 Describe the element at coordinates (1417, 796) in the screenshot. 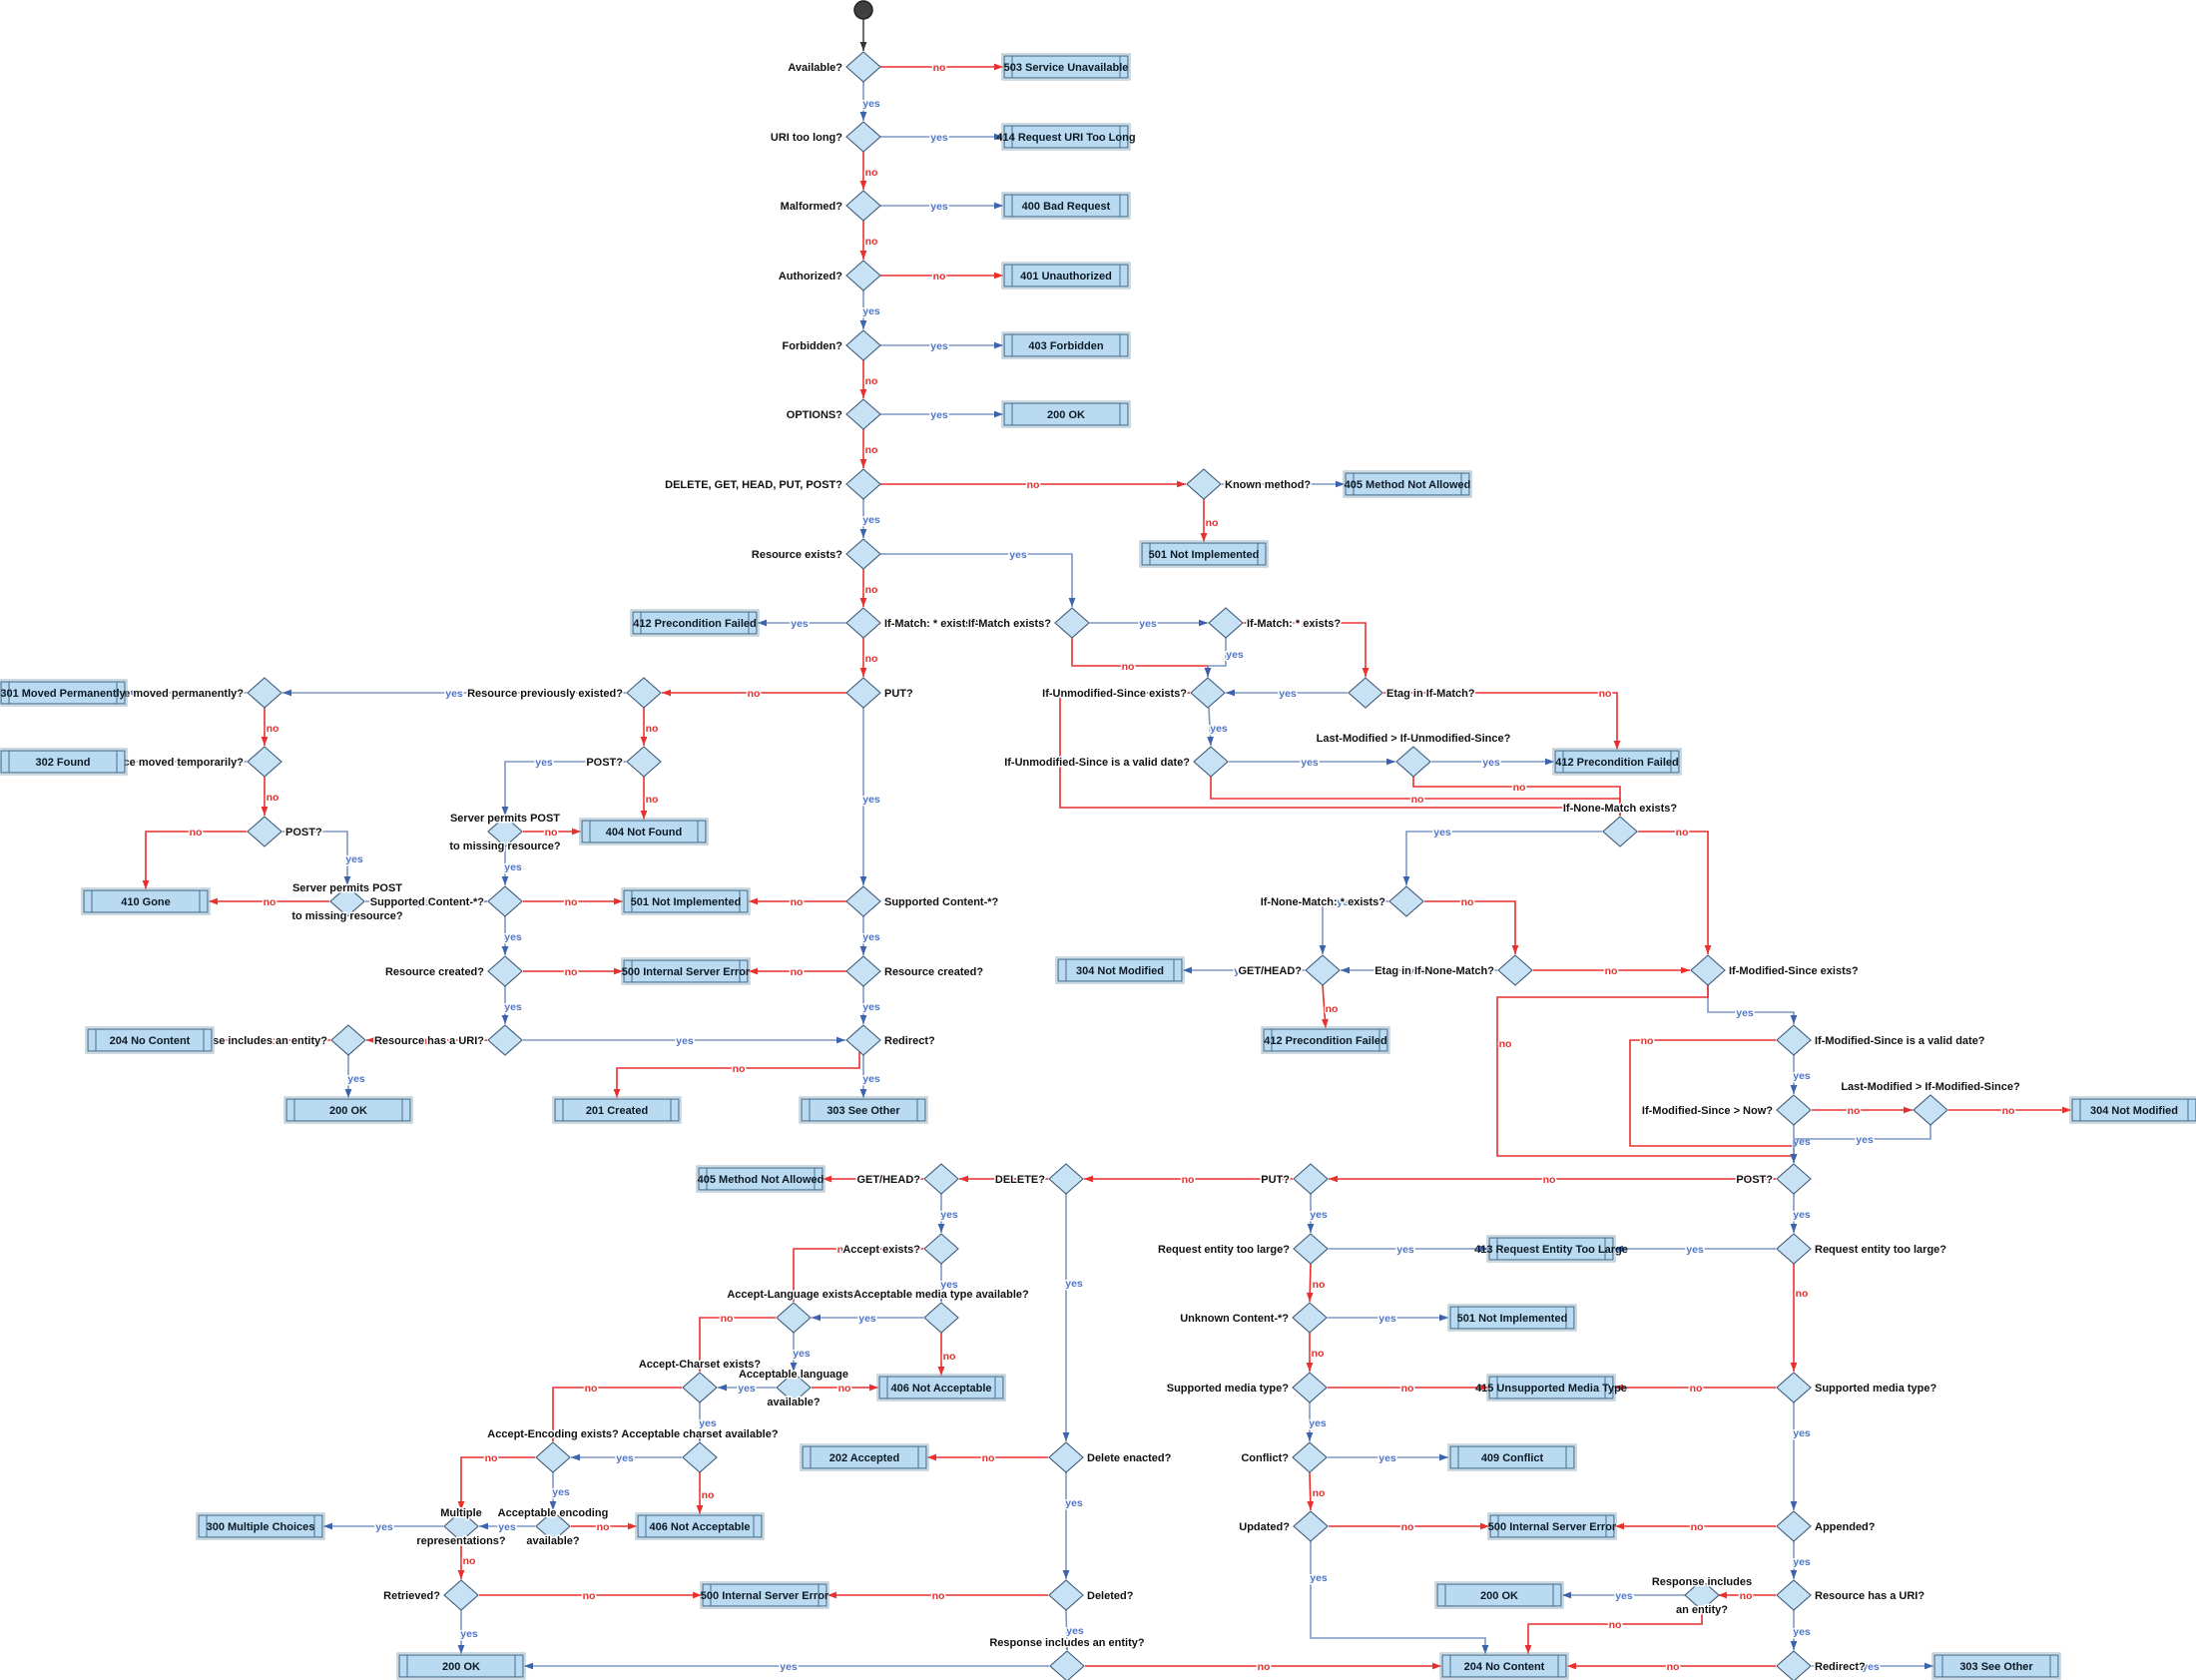

I see `edge-ifunmodvalid-ifnoneex-no: no` at that location.